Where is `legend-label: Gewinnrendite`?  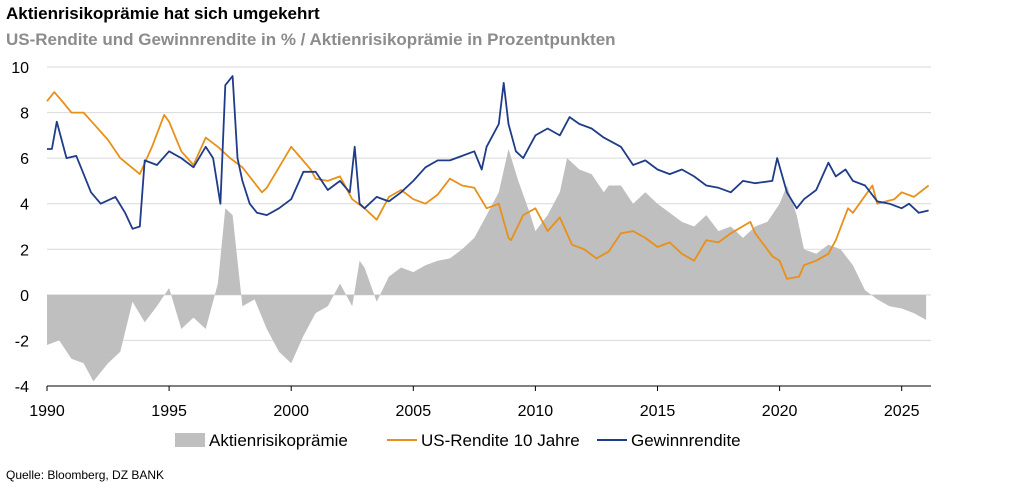
legend-label: Gewinnrendite is located at coordinates (686, 440).